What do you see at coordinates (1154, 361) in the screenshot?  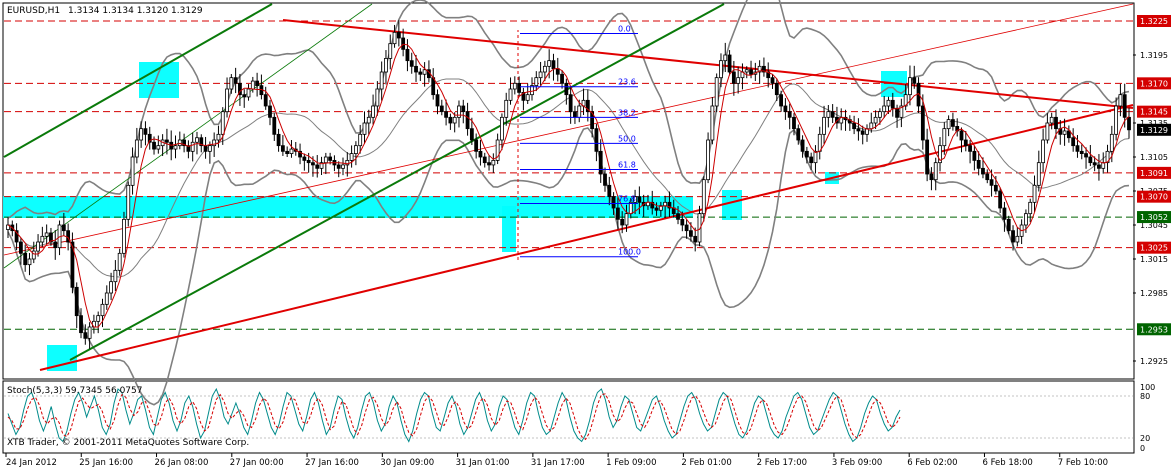 I see `price-tick-label: 1.2925` at bounding box center [1154, 361].